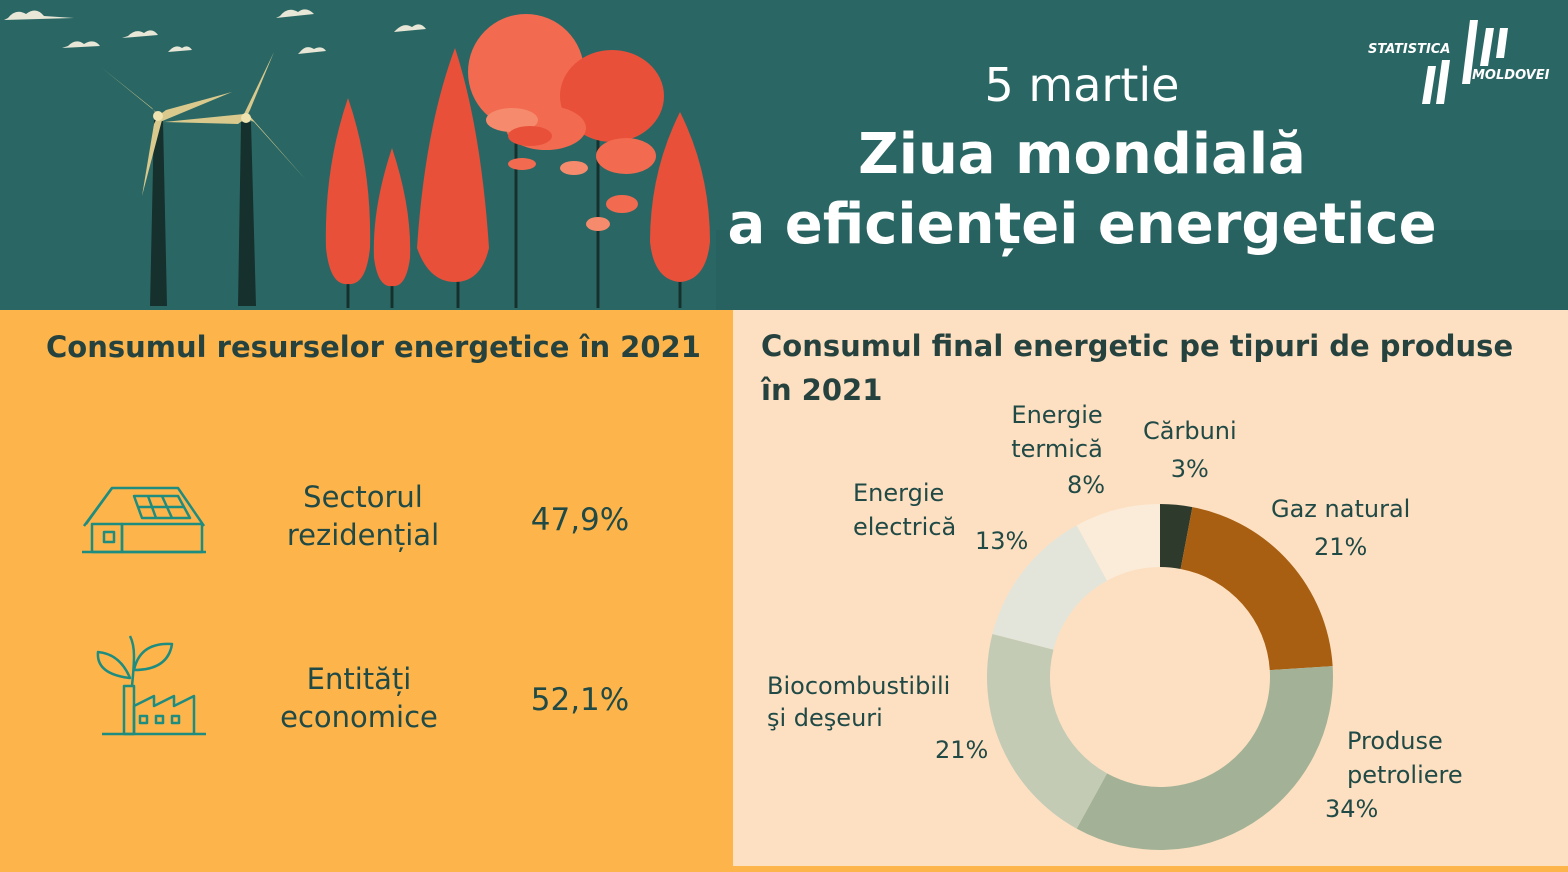 The image size is (1568, 872). I want to click on slice-label-produse-petroliere: Produse petroliere 34%, so click(1394, 775).